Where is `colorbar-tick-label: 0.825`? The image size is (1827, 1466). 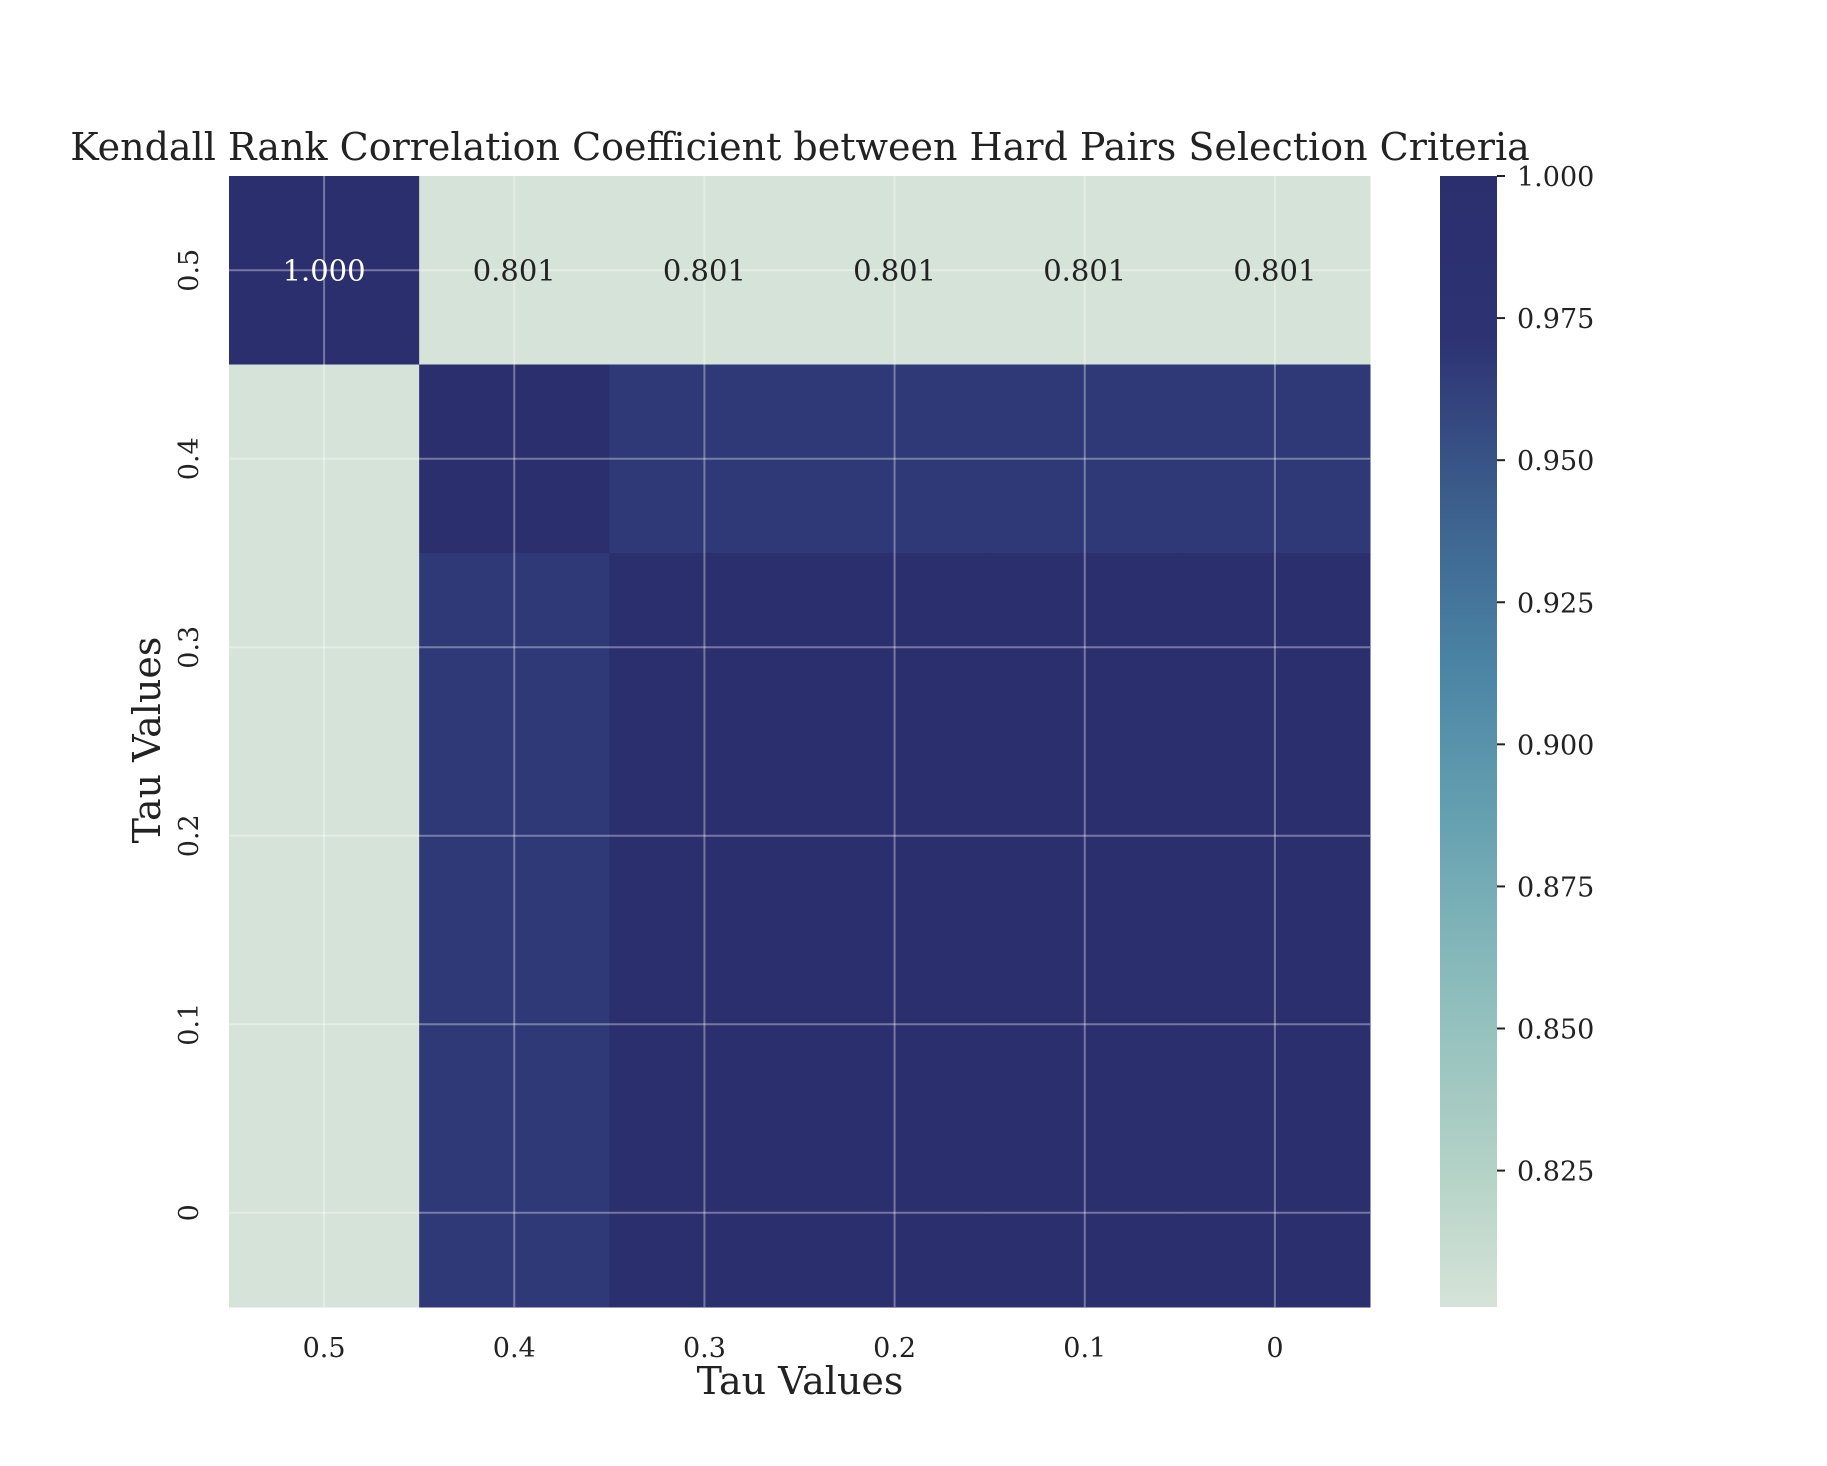
colorbar-tick-label: 0.825 is located at coordinates (1555, 1172).